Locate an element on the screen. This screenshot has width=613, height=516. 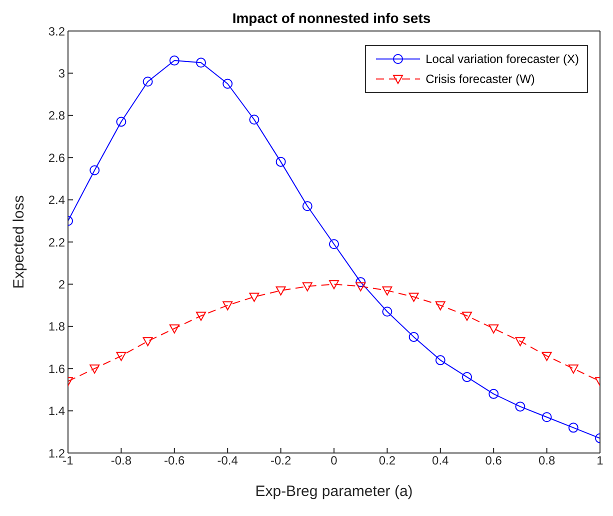
x-tick-label: 0.6 is located at coordinates (493, 461).